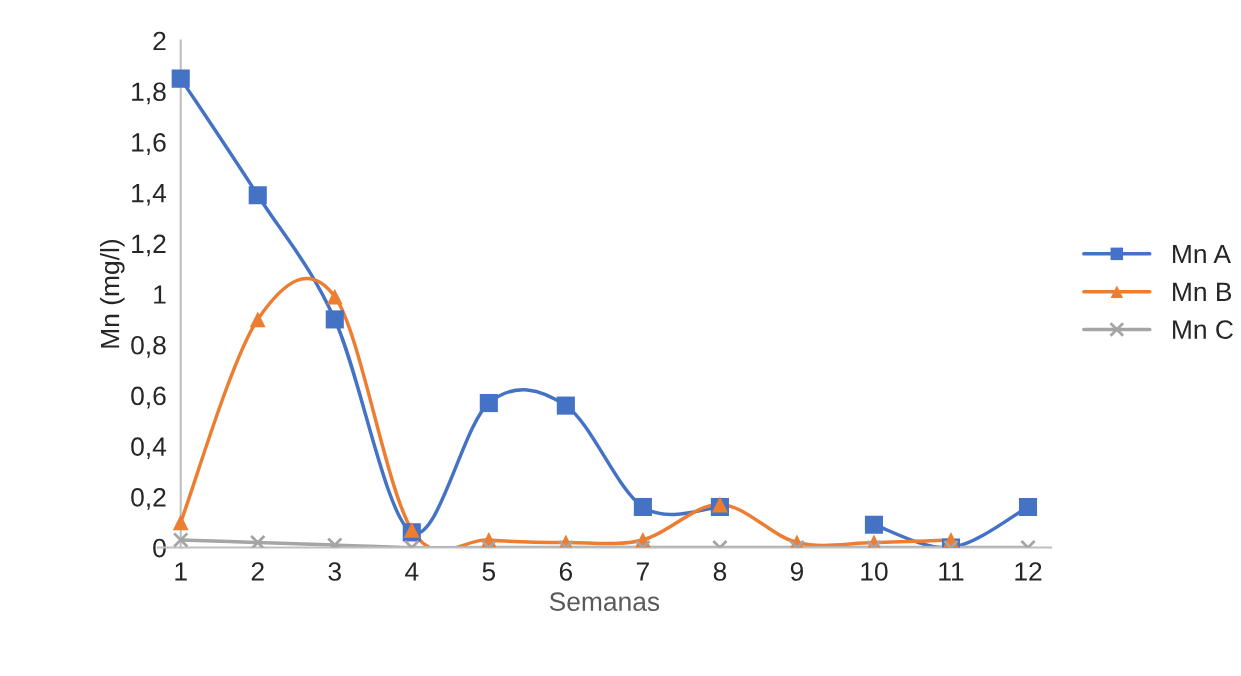 The image size is (1241, 676). Describe the element at coordinates (874, 571) in the screenshot. I see `x-tick-label: 10` at that location.